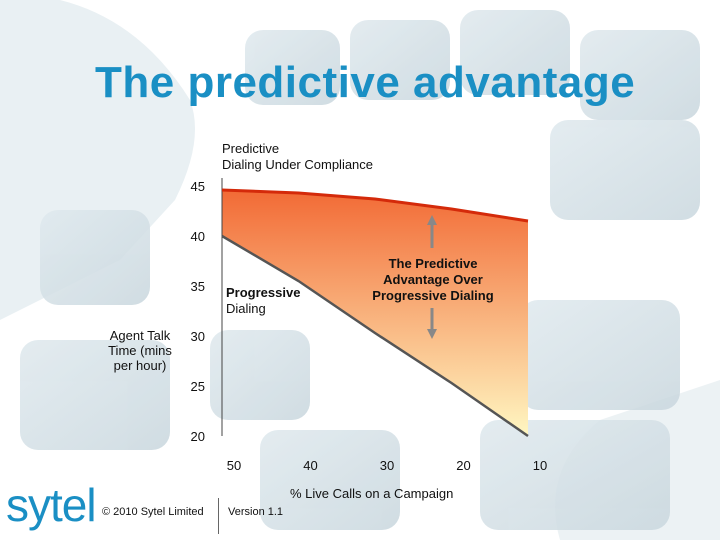  I want to click on progressive-label-line1: Progressive, so click(263, 292).